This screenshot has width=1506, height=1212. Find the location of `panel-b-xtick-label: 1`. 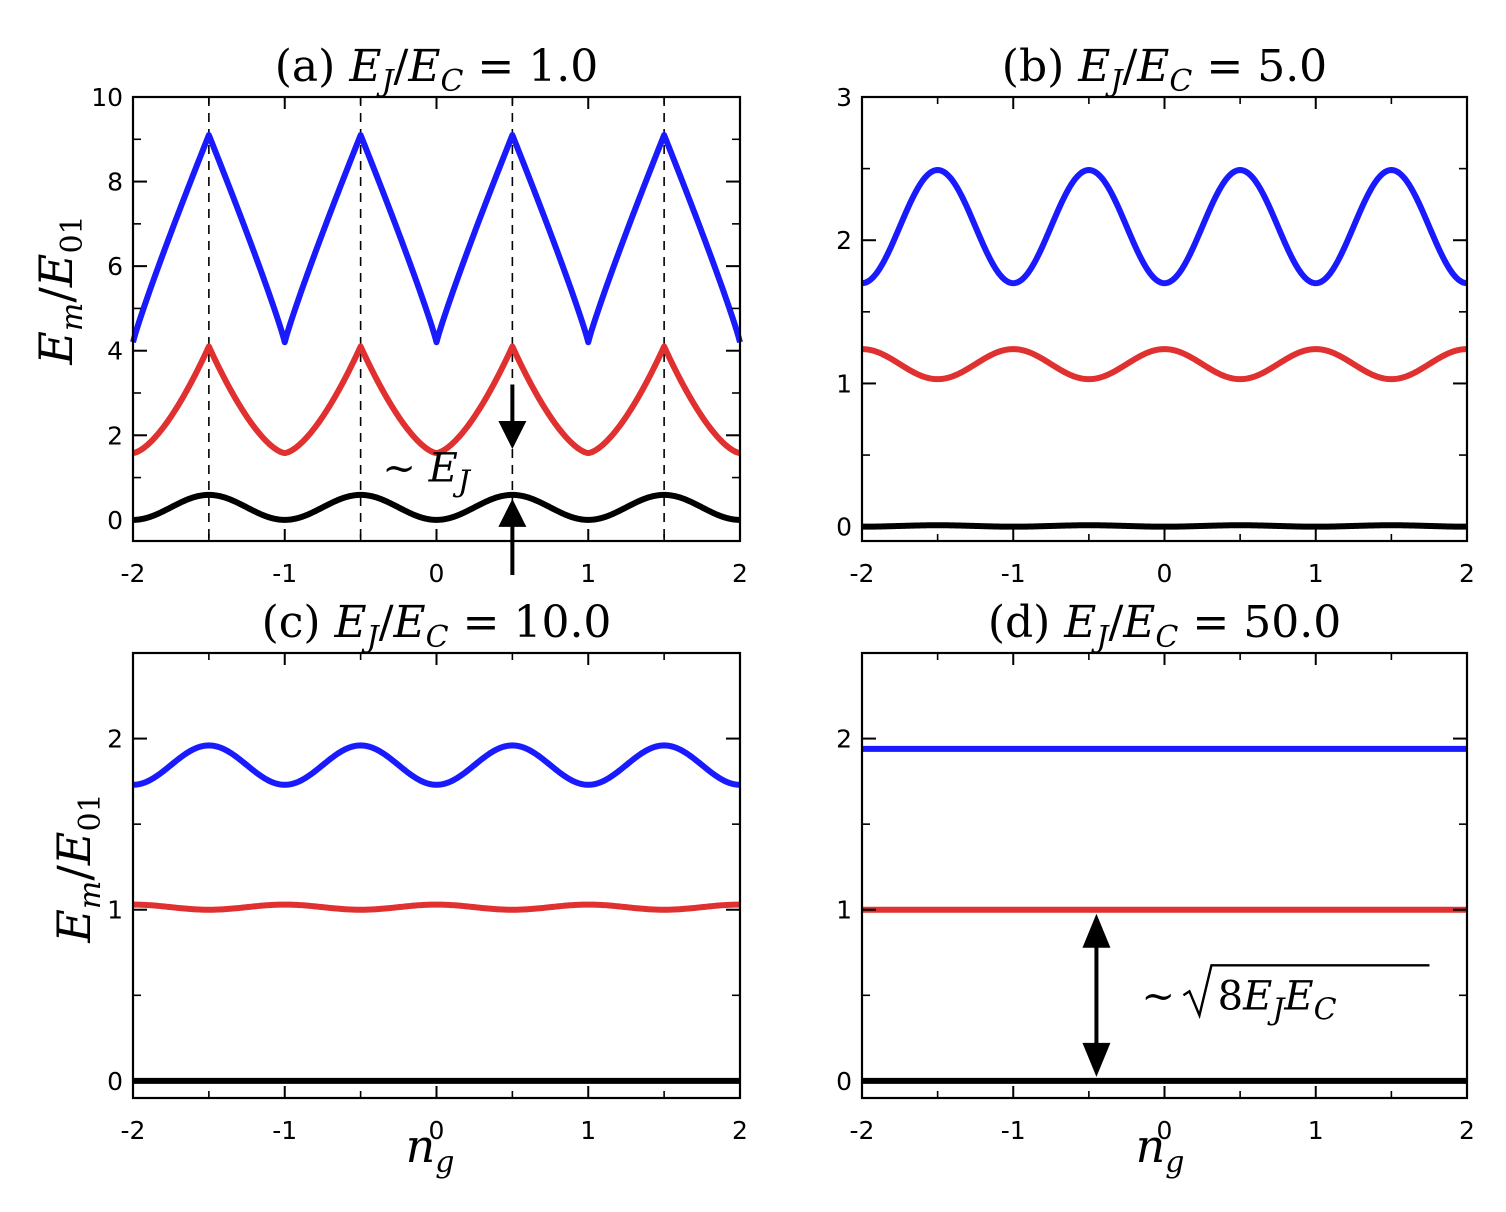

panel-b-xtick-label: 1 is located at coordinates (1316, 573).